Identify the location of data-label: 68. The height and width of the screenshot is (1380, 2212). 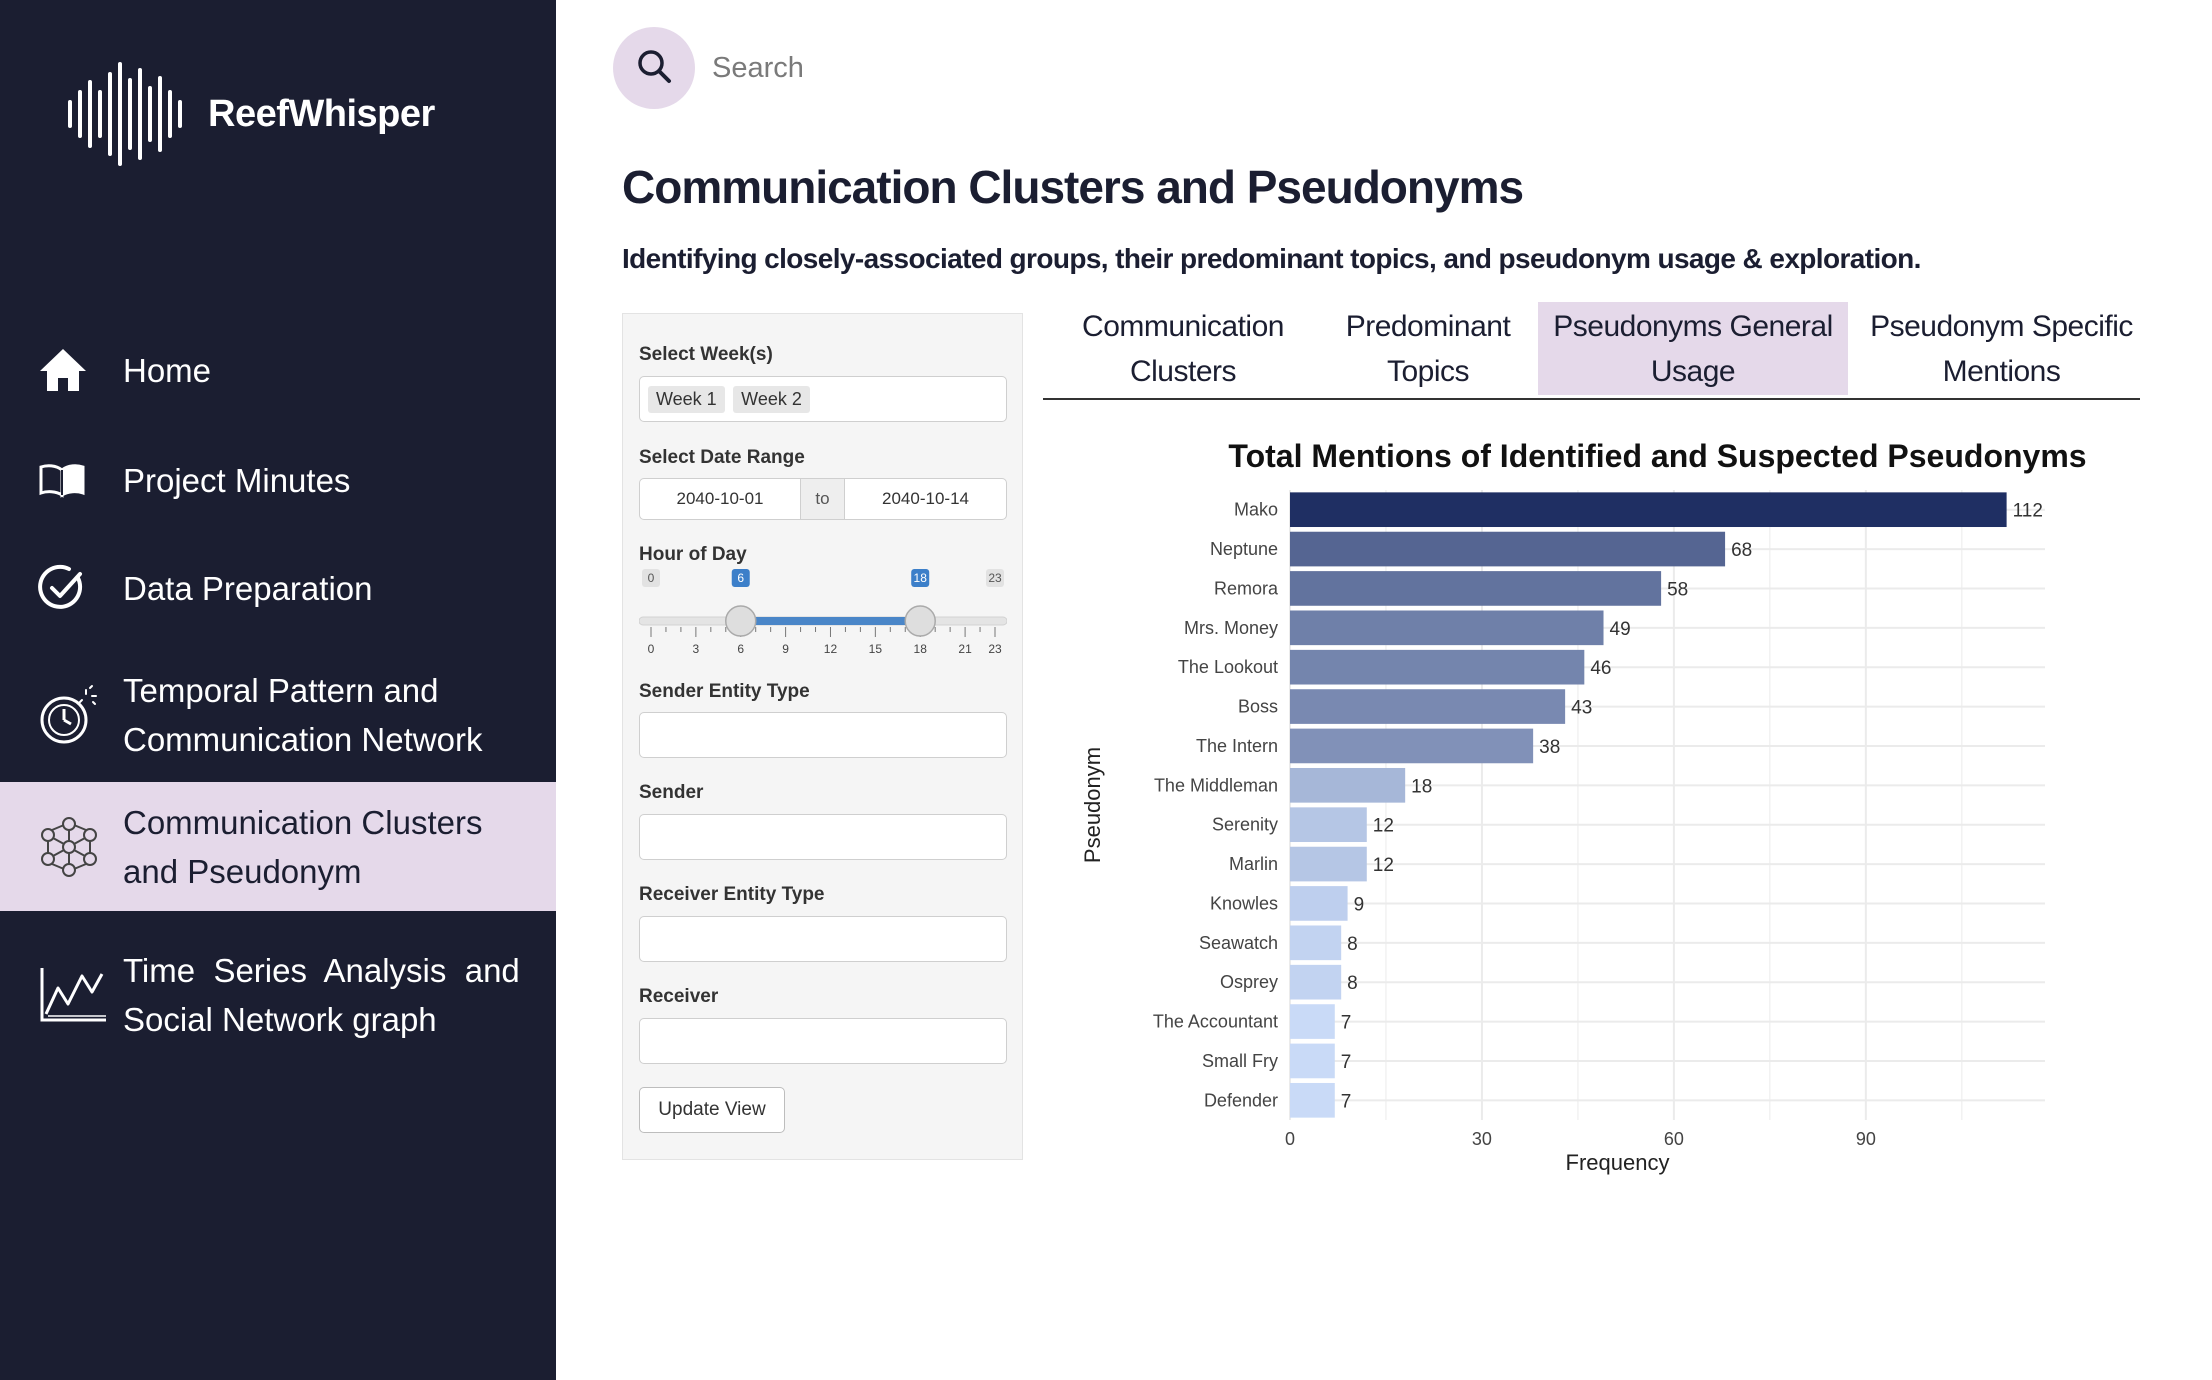
(1741, 550).